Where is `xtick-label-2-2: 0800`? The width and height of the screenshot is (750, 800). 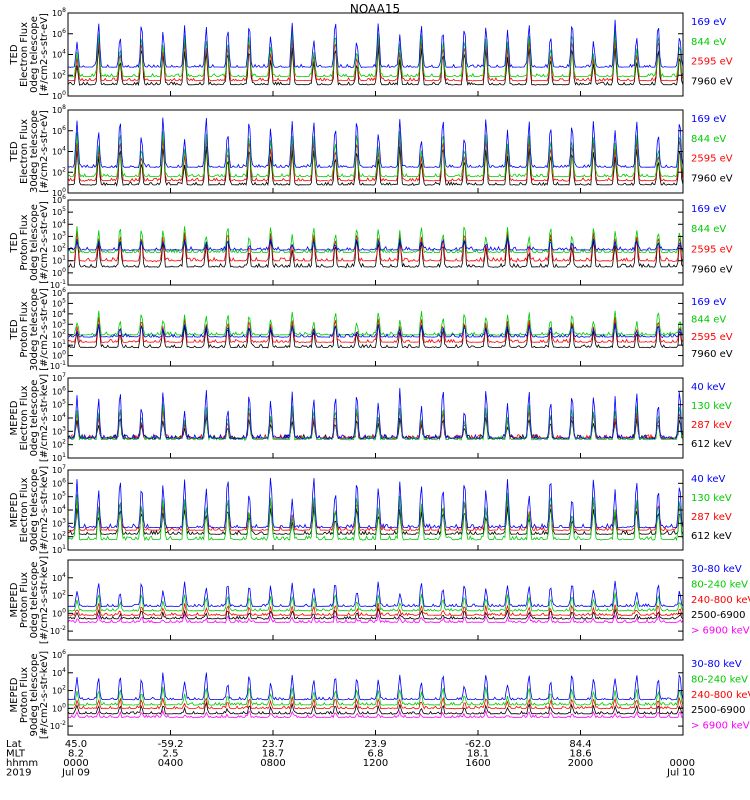 xtick-label-2-2: 0800 is located at coordinates (272, 763).